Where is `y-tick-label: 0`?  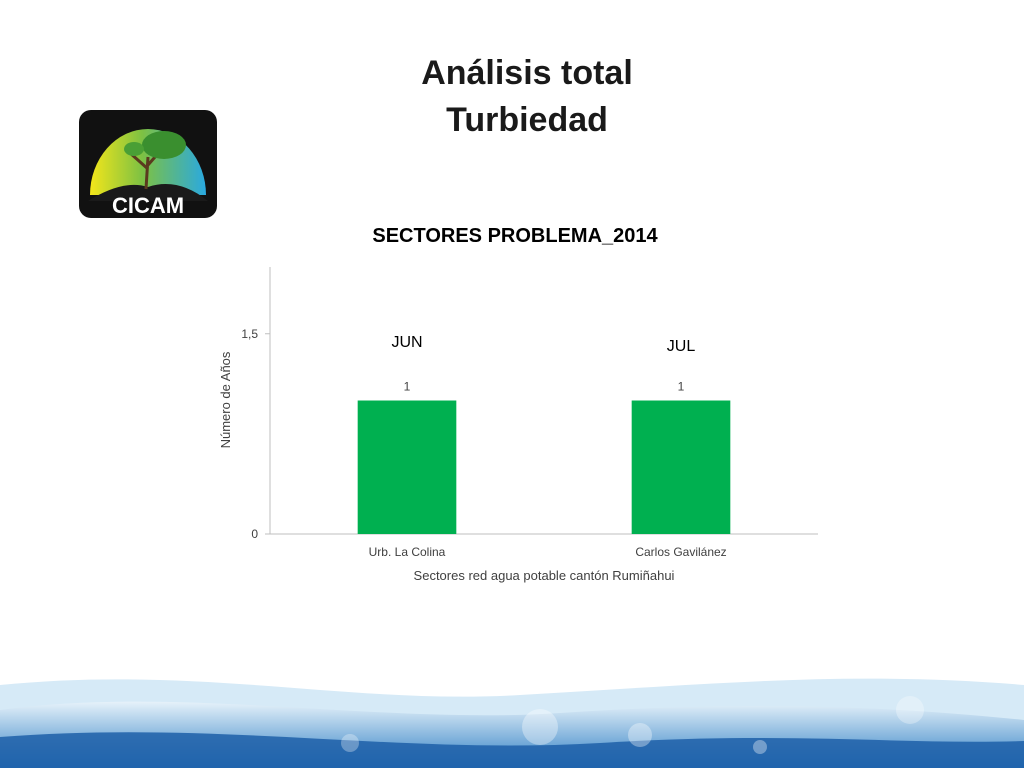 y-tick-label: 0 is located at coordinates (254, 534).